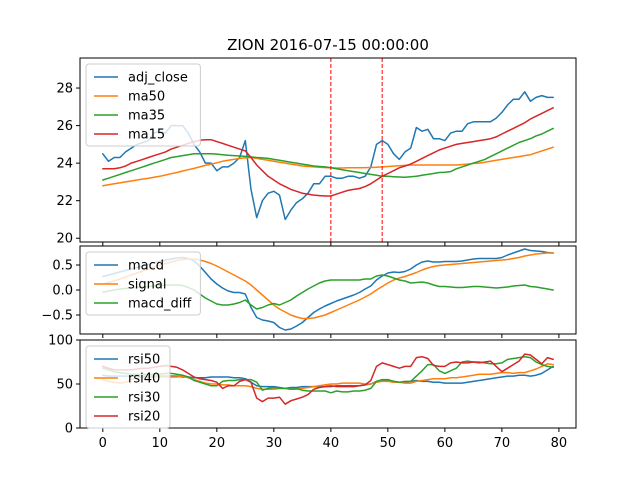 This screenshot has width=640, height=480. What do you see at coordinates (328, 45) in the screenshot?
I see `chart-title: ZION 2016-07-15 00:00:00` at bounding box center [328, 45].